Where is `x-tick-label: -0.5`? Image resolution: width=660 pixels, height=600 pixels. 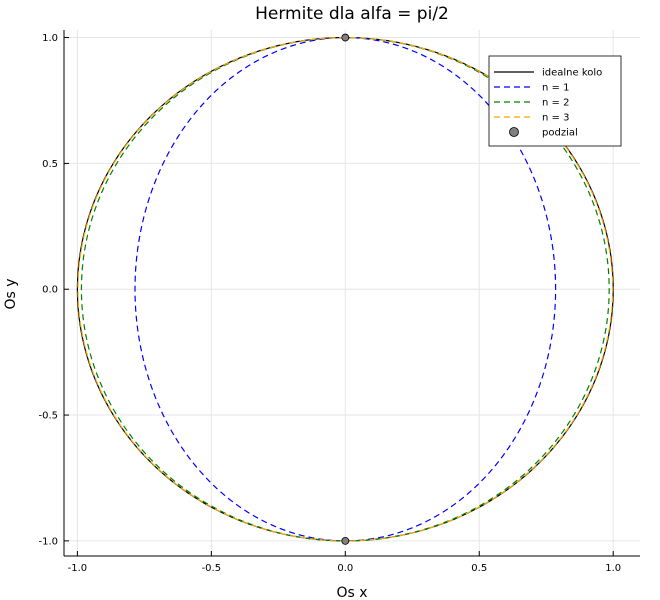 x-tick-label: -0.5 is located at coordinates (212, 568).